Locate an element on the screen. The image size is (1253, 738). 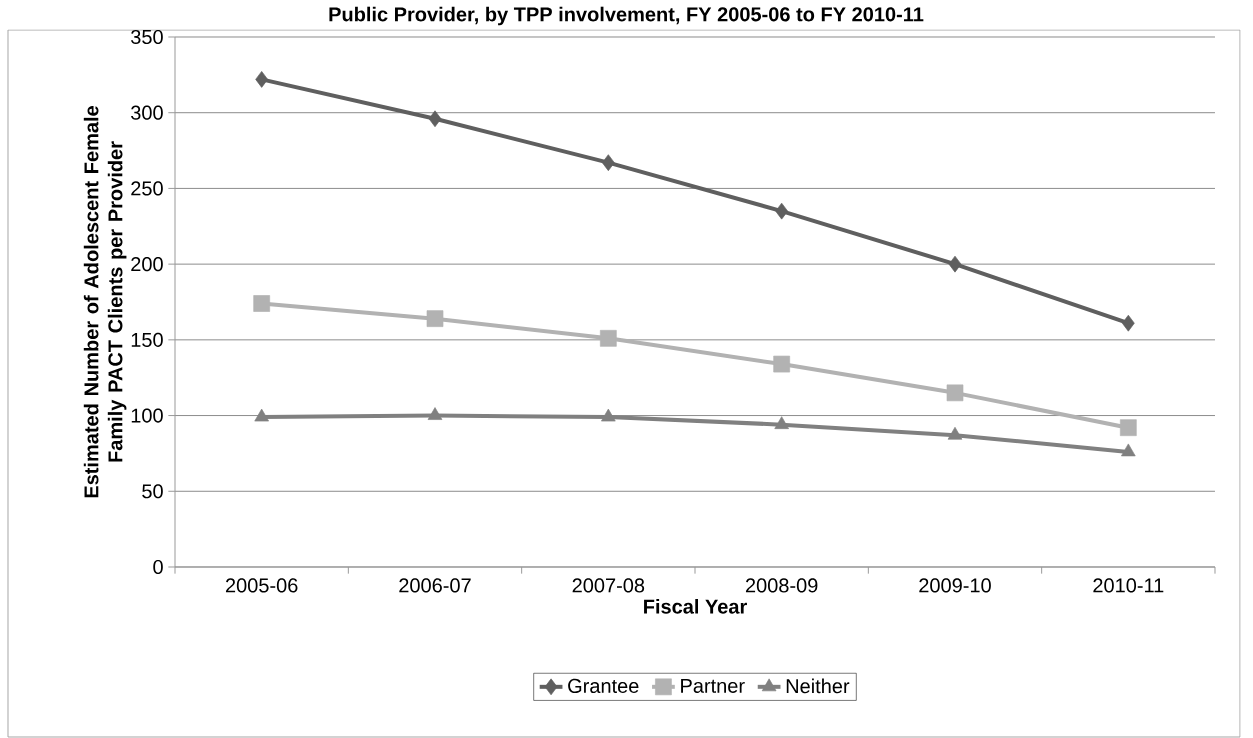
legend-label: Partner is located at coordinates (713, 685).